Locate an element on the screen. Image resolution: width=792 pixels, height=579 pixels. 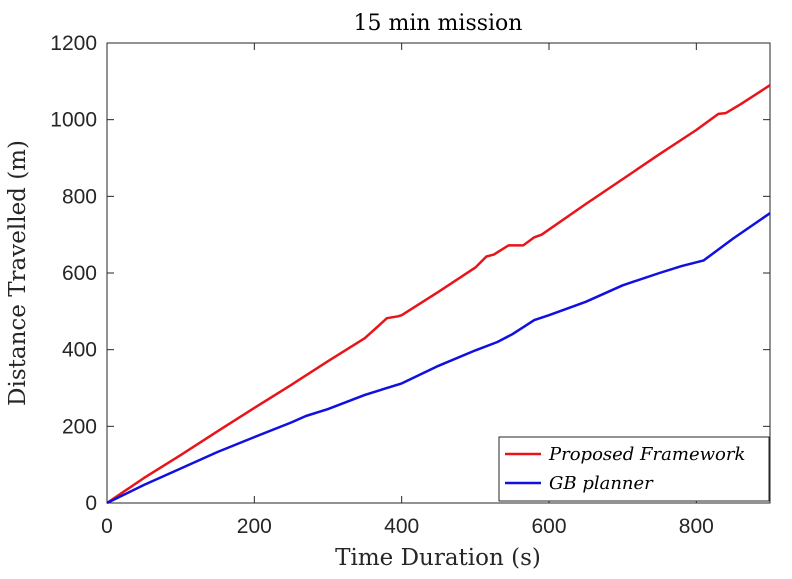
y-tick-label: 1200 is located at coordinates (73, 43).